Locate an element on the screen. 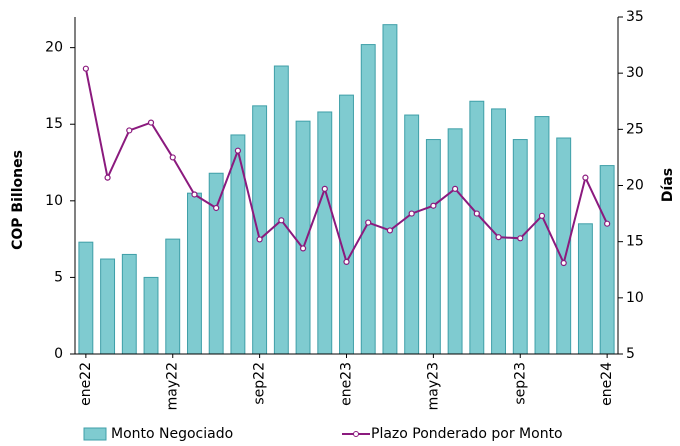 The image size is (680, 446). y-tick-label: 10 is located at coordinates (54, 201).